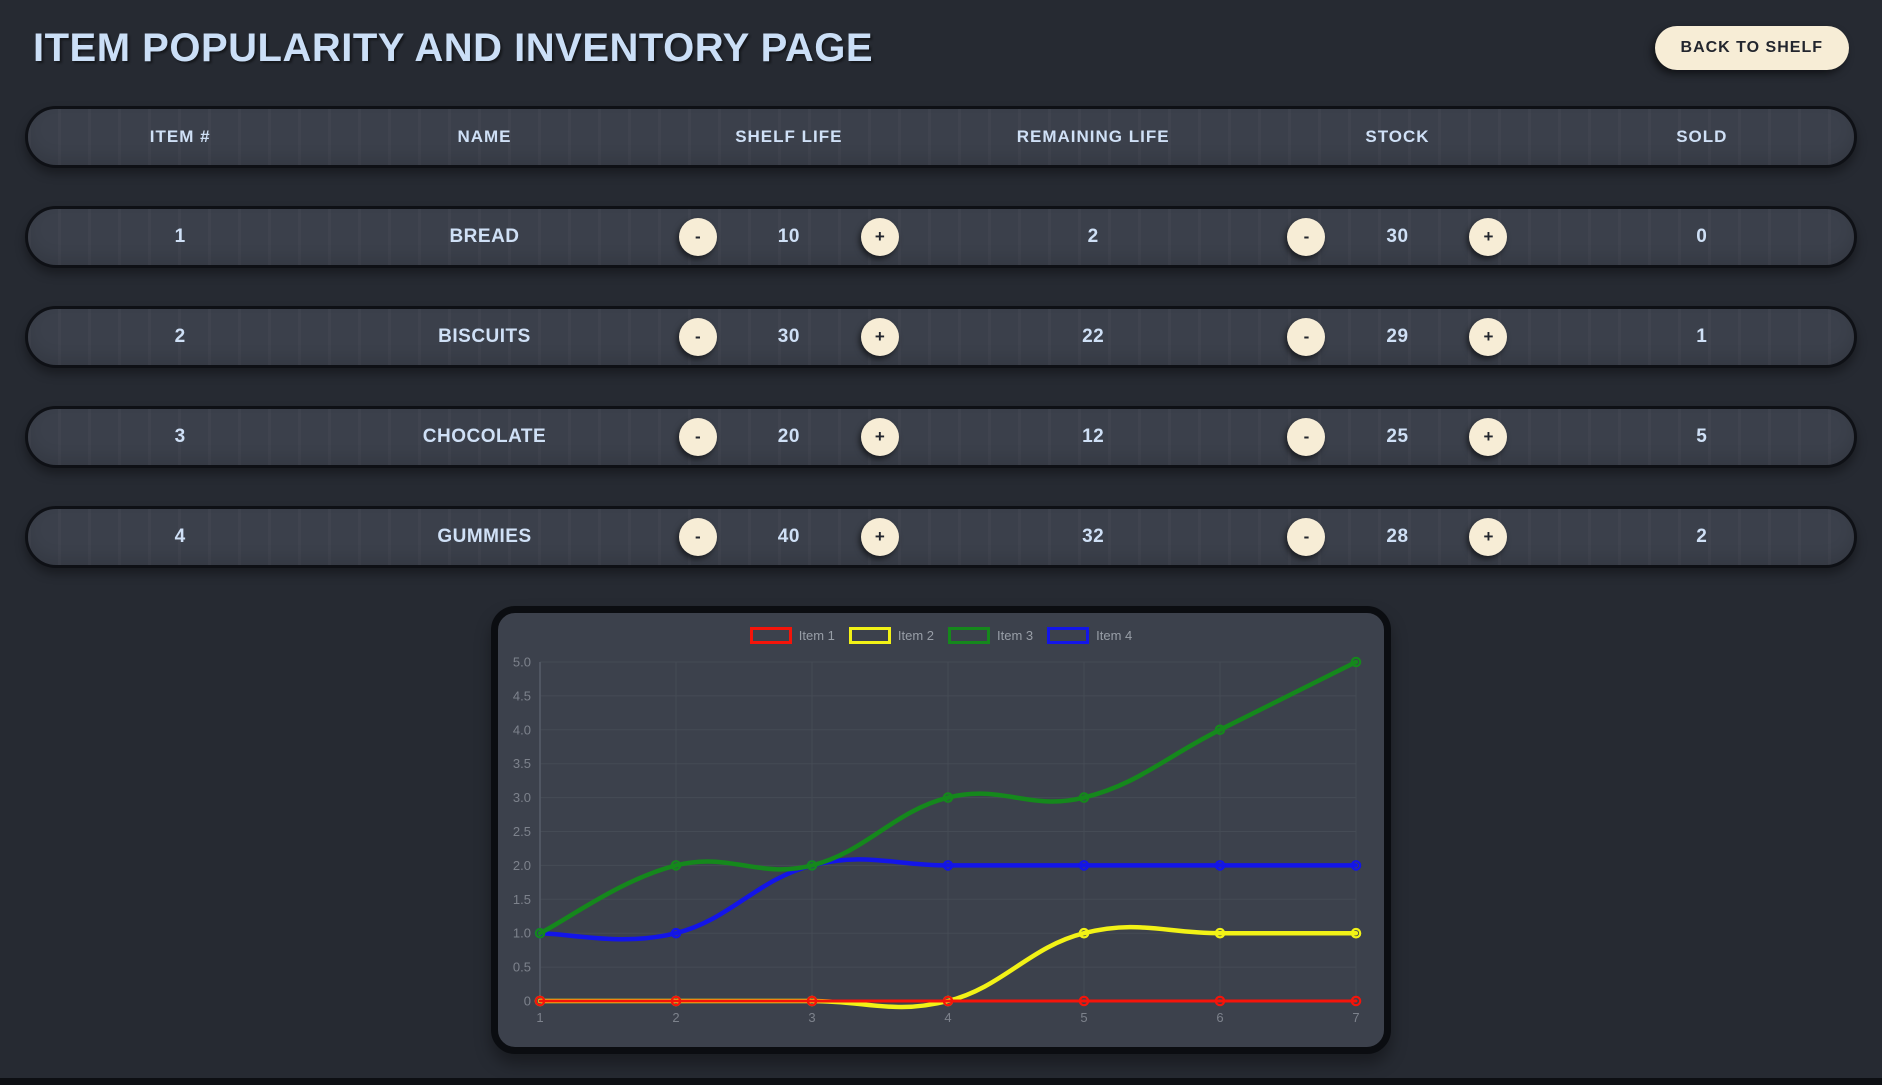 The image size is (1882, 1085). I want to click on y-axis-tick-label: 2.5, so click(522, 831).